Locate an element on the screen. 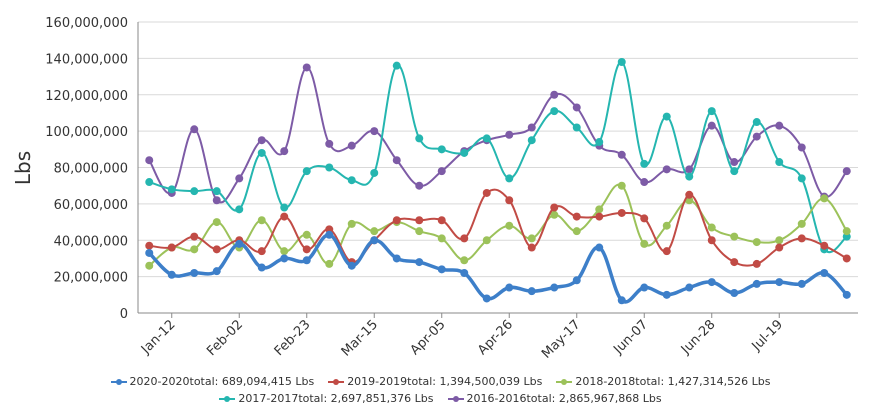 Image resolution: width=881 pixels, height=415 pixels. legend-item-2020-2020: 2020-2020 total: 689,094,415 Lbs is located at coordinates (212, 381).